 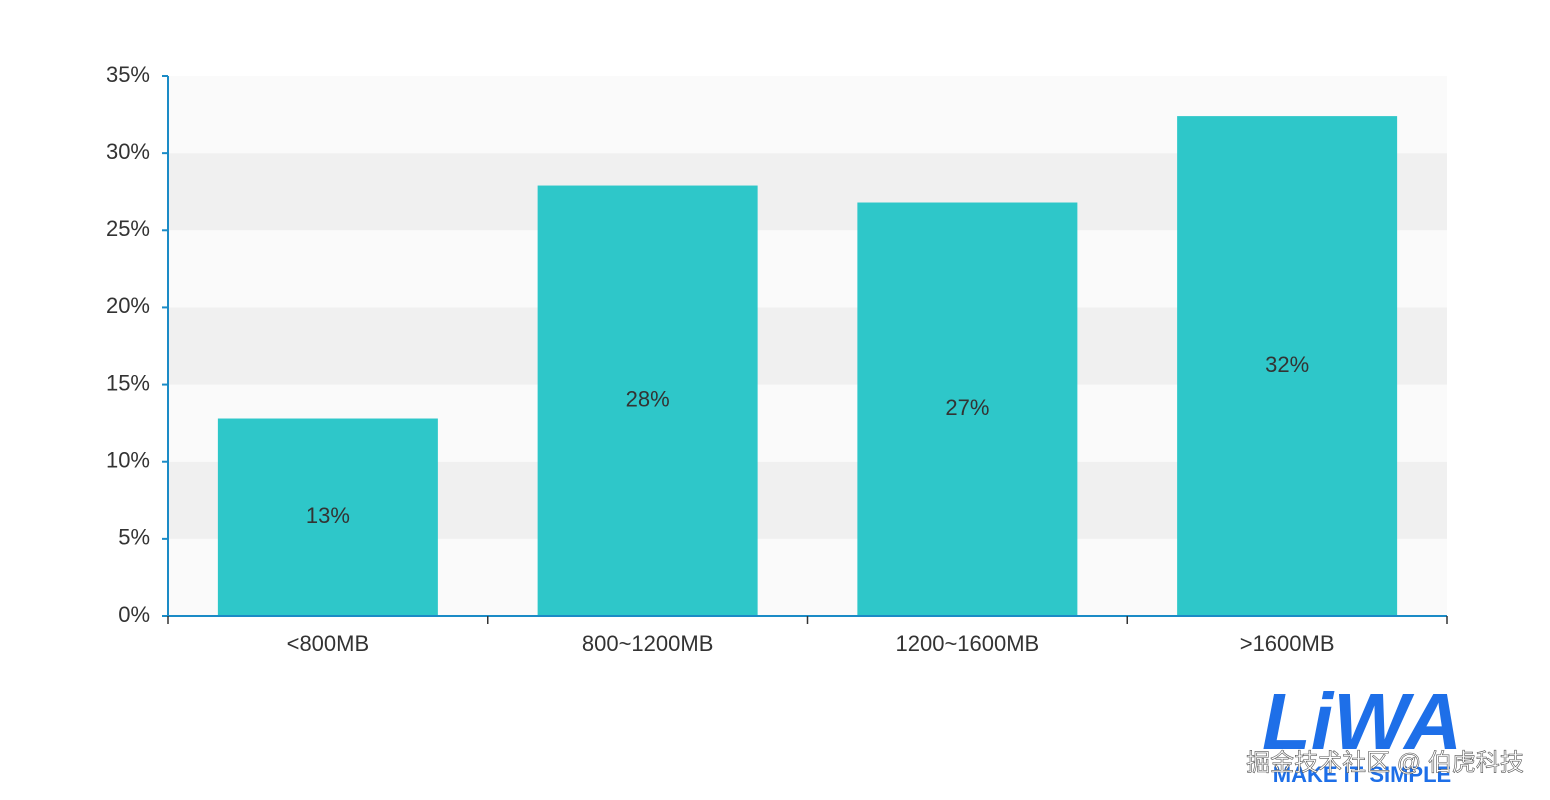 I want to click on data-label: 28%, so click(x=648, y=399).